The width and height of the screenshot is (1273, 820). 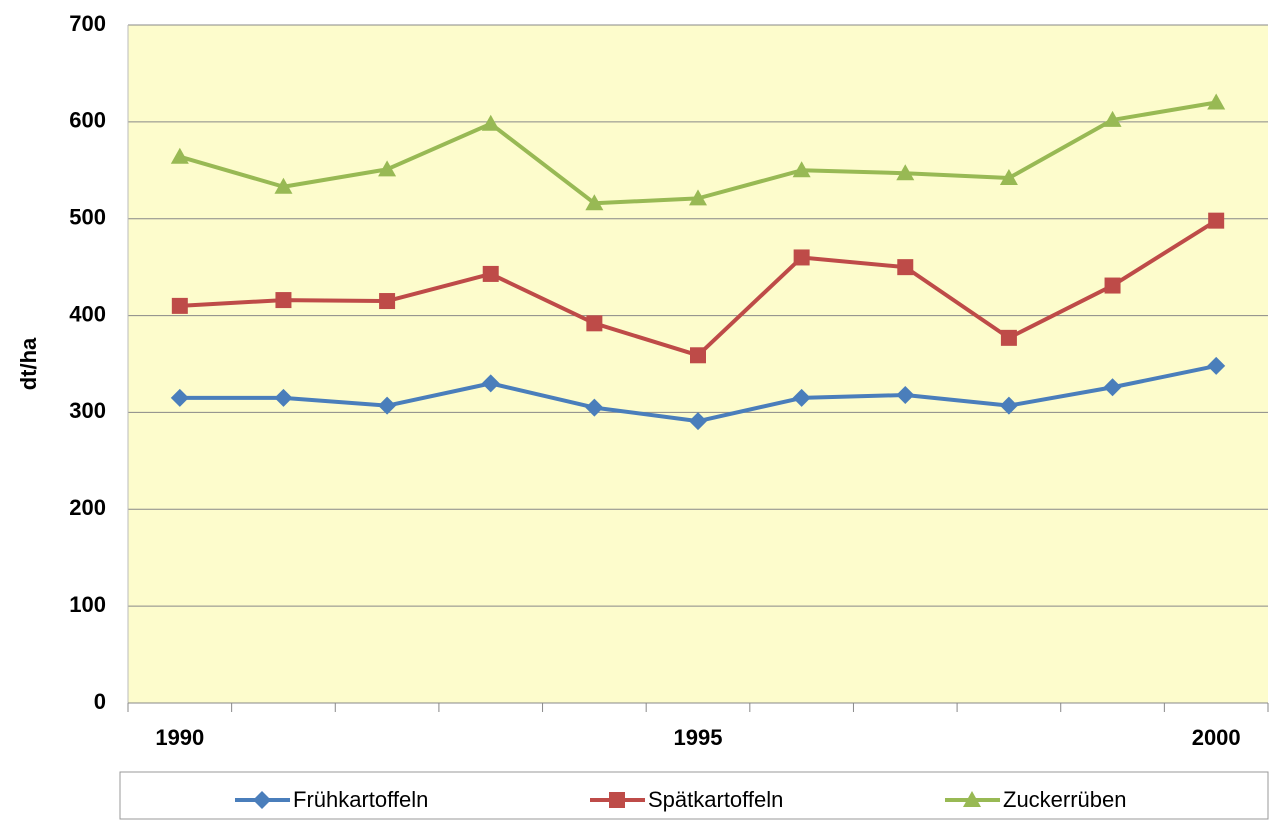 What do you see at coordinates (698, 737) in the screenshot?
I see `x-tick-label: 1995` at bounding box center [698, 737].